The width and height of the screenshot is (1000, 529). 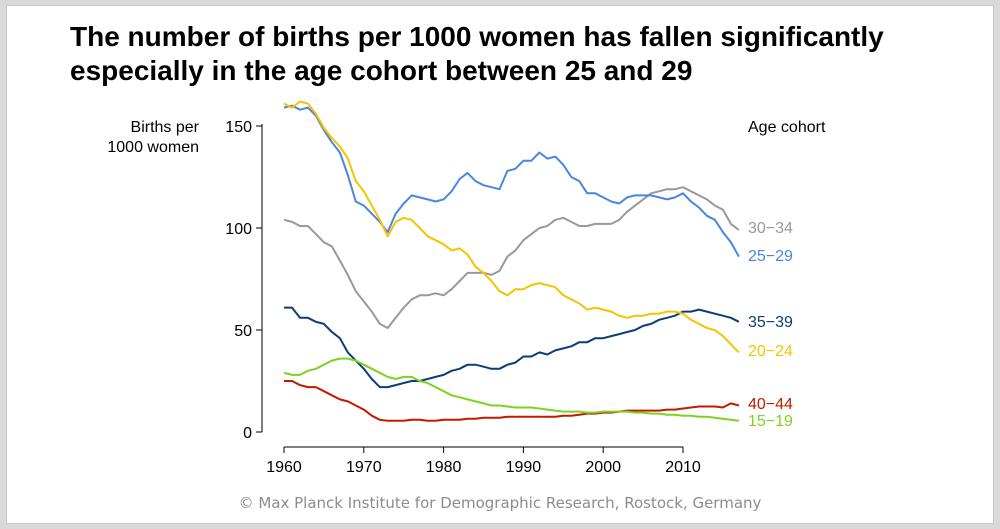 What do you see at coordinates (770, 228) in the screenshot?
I see `series-label-0: 30−34` at bounding box center [770, 228].